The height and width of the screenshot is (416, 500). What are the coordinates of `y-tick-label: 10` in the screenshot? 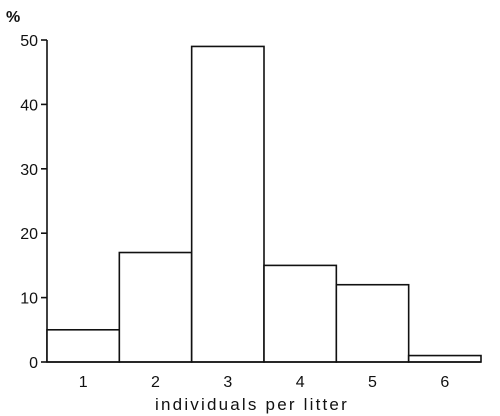 It's located at (29, 299).